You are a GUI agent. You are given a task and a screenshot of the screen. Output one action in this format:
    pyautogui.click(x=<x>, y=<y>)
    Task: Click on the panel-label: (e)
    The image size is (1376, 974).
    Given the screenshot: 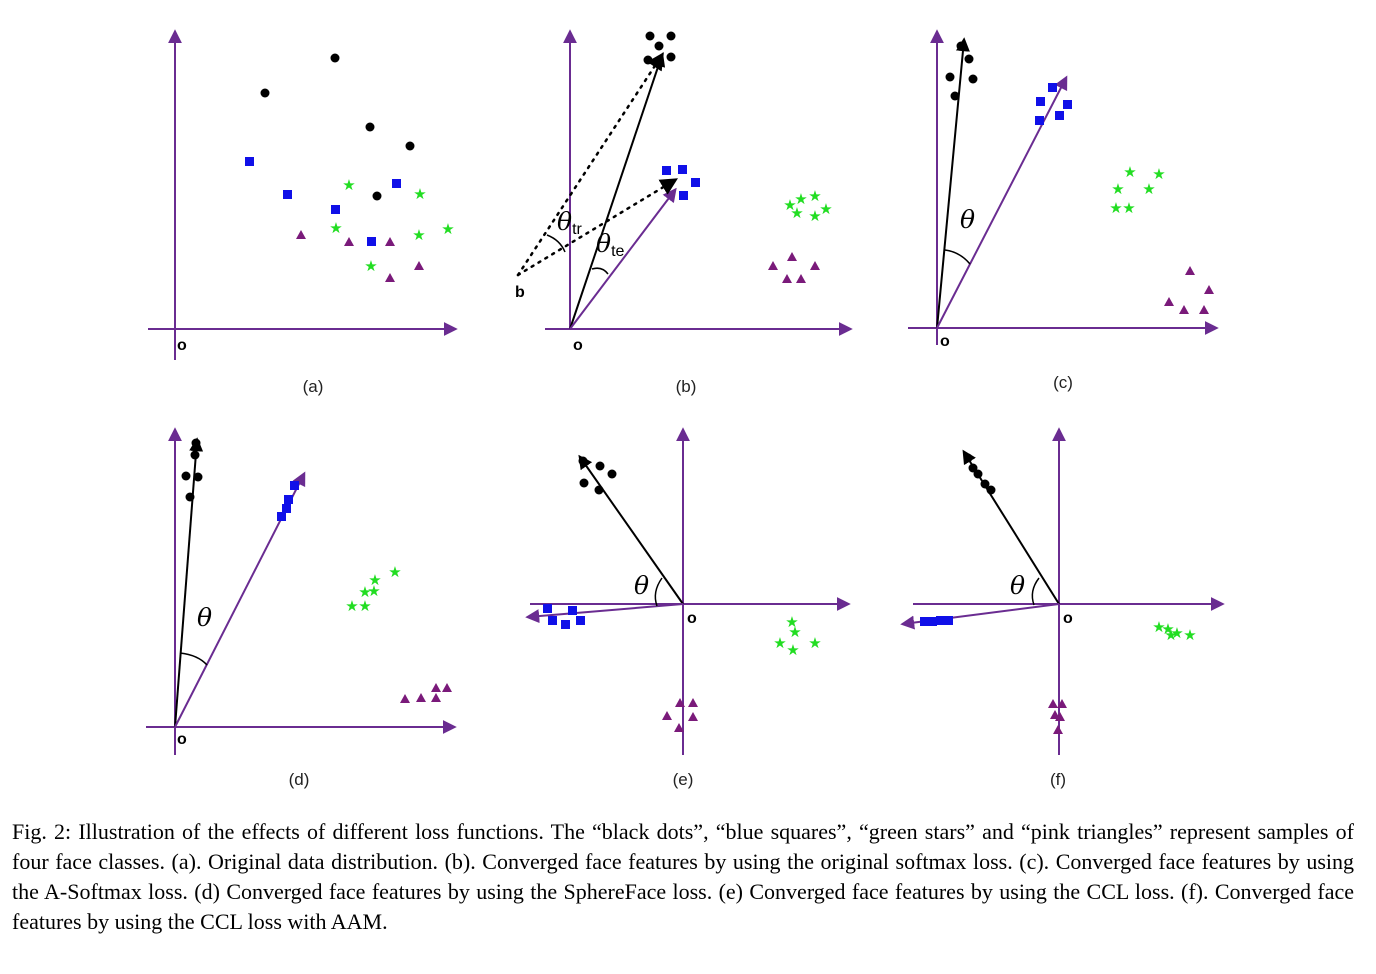 What is the action you would take?
    pyautogui.click(x=683, y=779)
    